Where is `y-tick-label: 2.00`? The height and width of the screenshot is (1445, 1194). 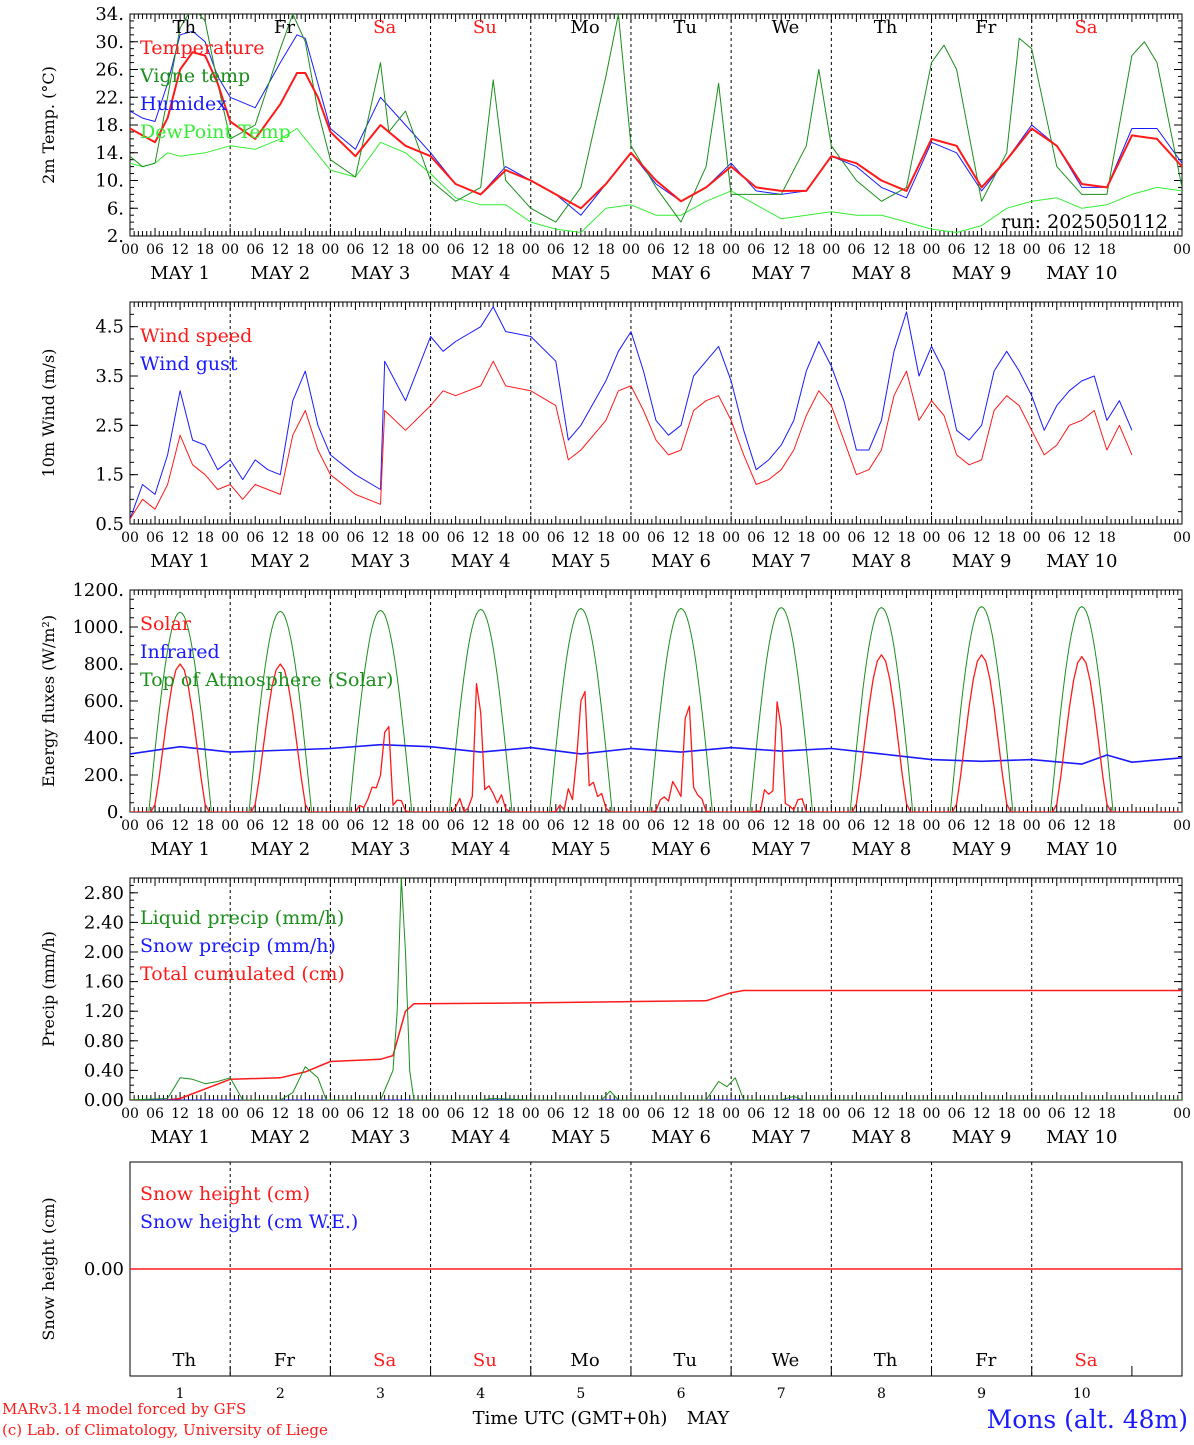
y-tick-label: 2.00 is located at coordinates (104, 952).